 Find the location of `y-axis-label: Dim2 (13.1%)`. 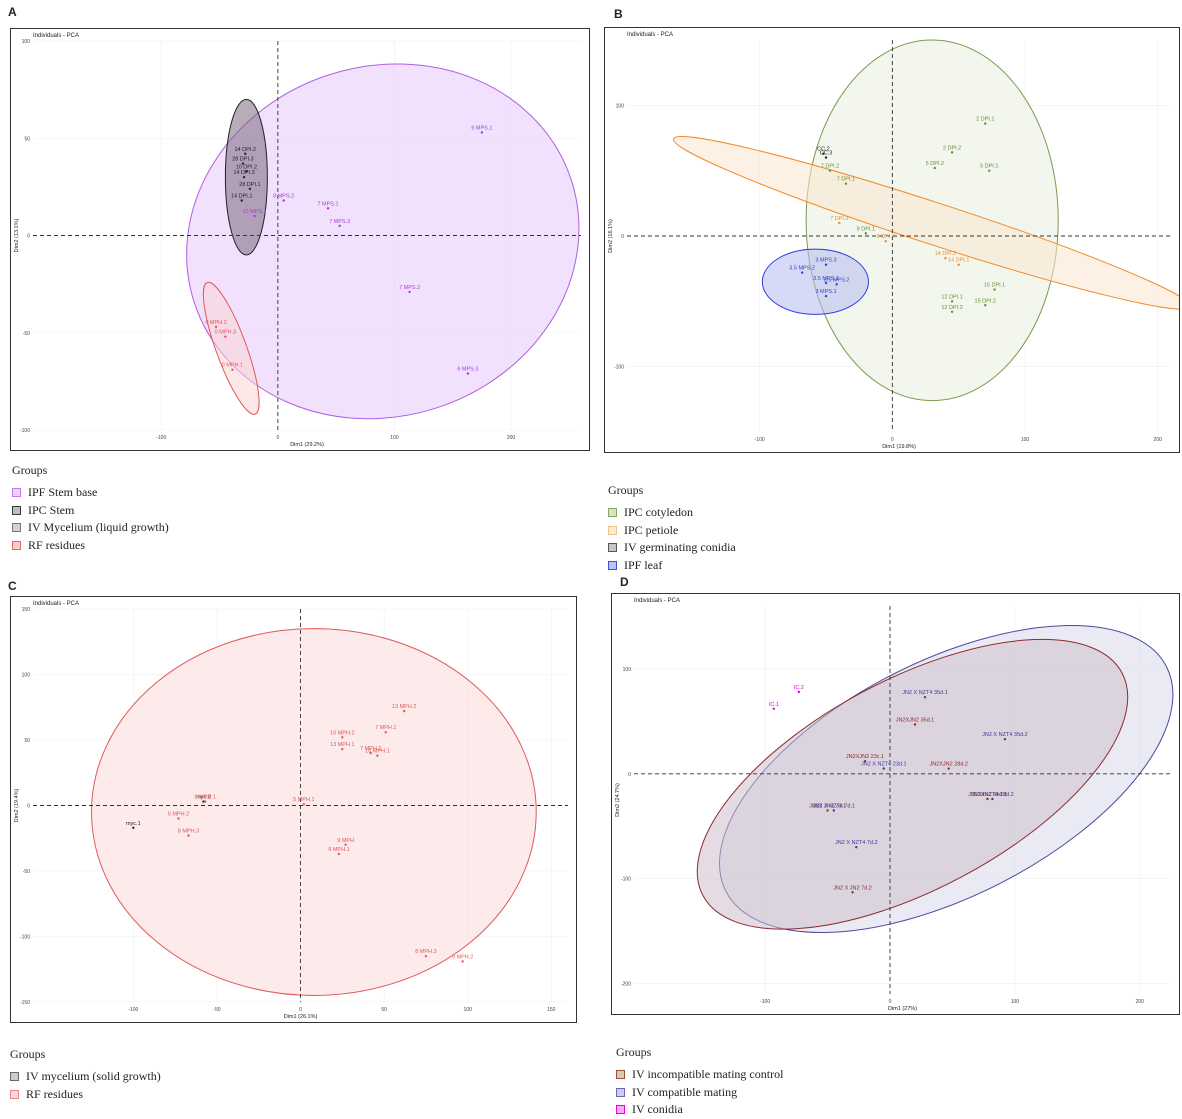

y-axis-label: Dim2 (13.1%) is located at coordinates (17, 236).